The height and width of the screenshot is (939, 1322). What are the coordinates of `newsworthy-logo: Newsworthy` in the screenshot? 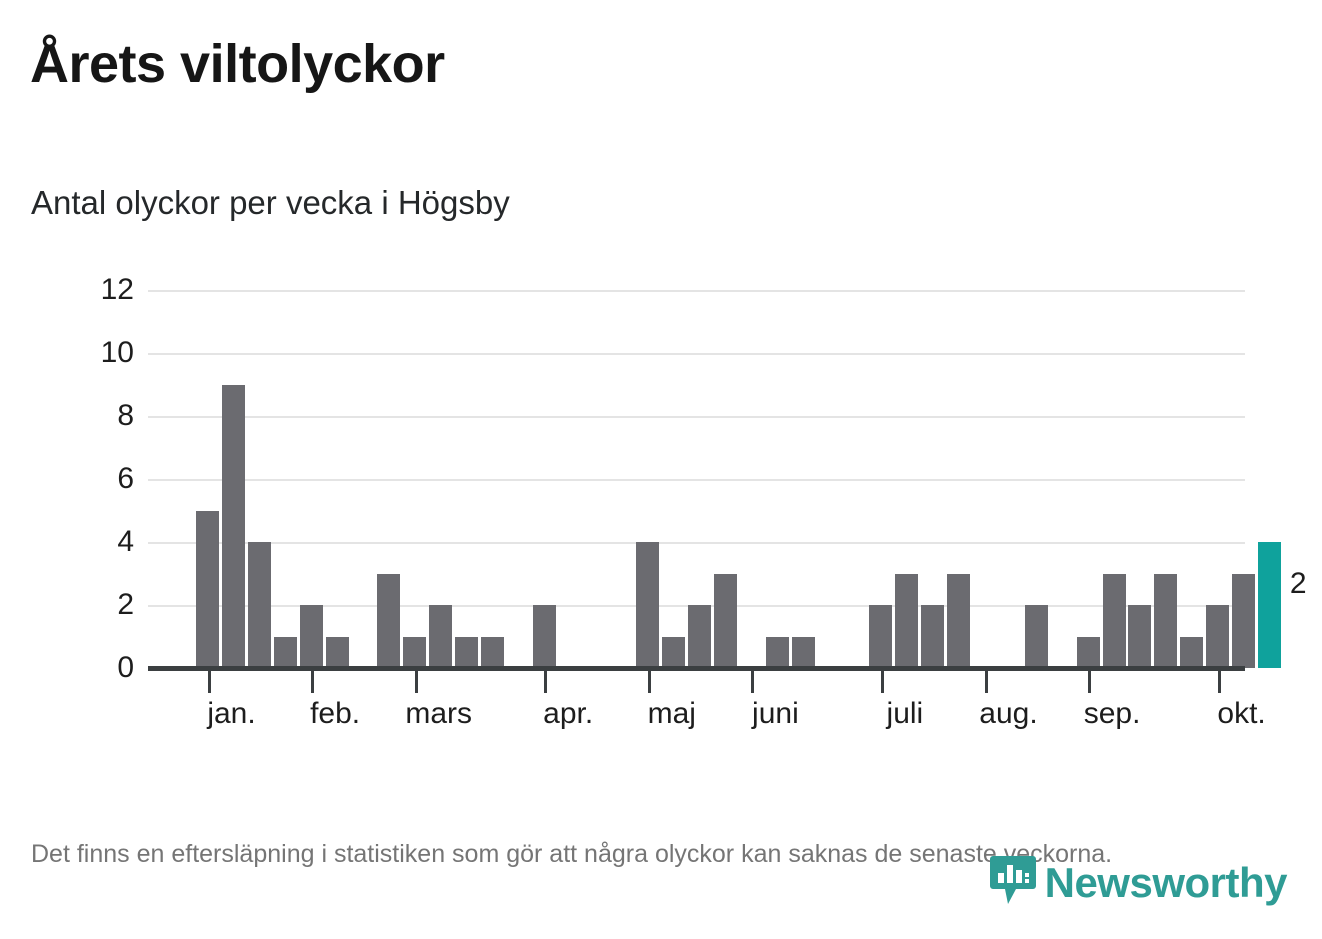 It's located at (1138, 882).